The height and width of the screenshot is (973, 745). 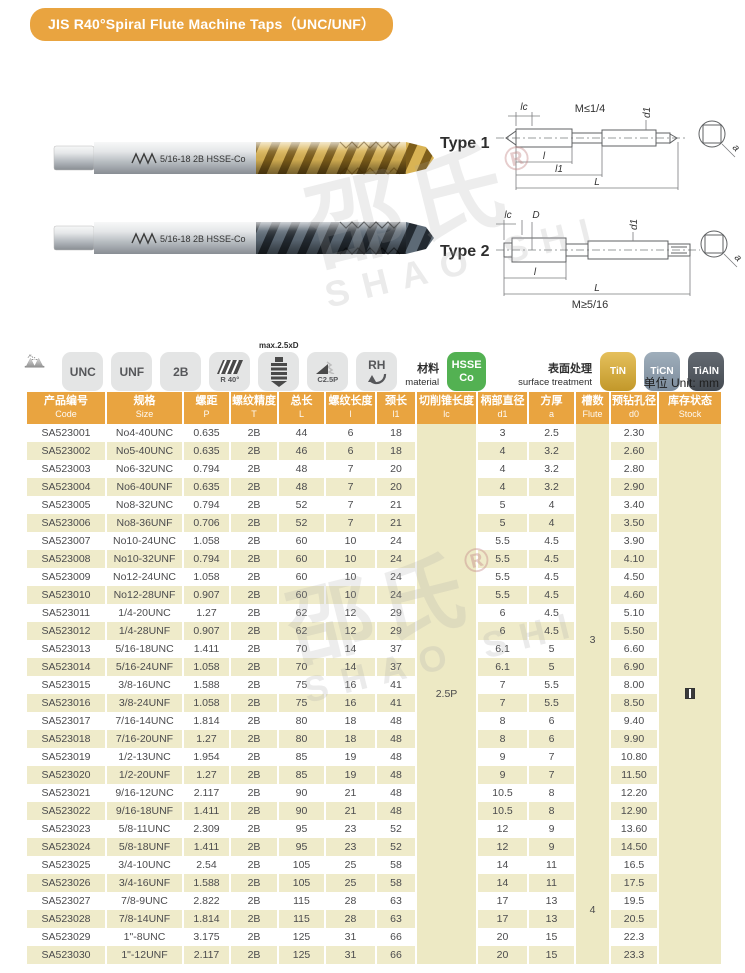 I want to click on cell-code: SA523003, so click(x=65, y=468).